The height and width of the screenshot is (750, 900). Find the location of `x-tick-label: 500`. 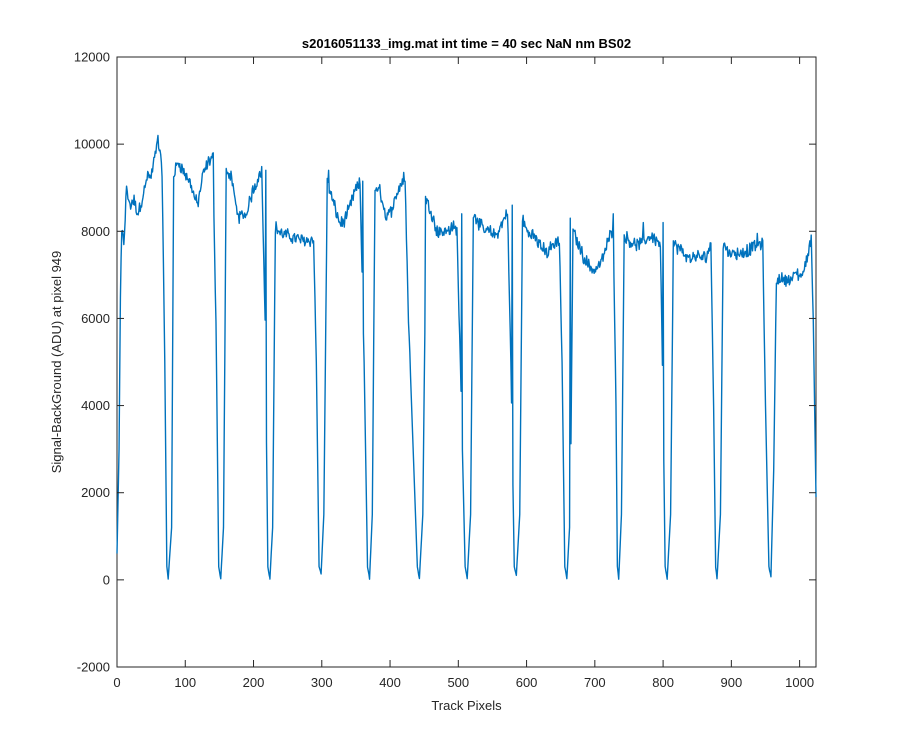

x-tick-label: 500 is located at coordinates (458, 682).